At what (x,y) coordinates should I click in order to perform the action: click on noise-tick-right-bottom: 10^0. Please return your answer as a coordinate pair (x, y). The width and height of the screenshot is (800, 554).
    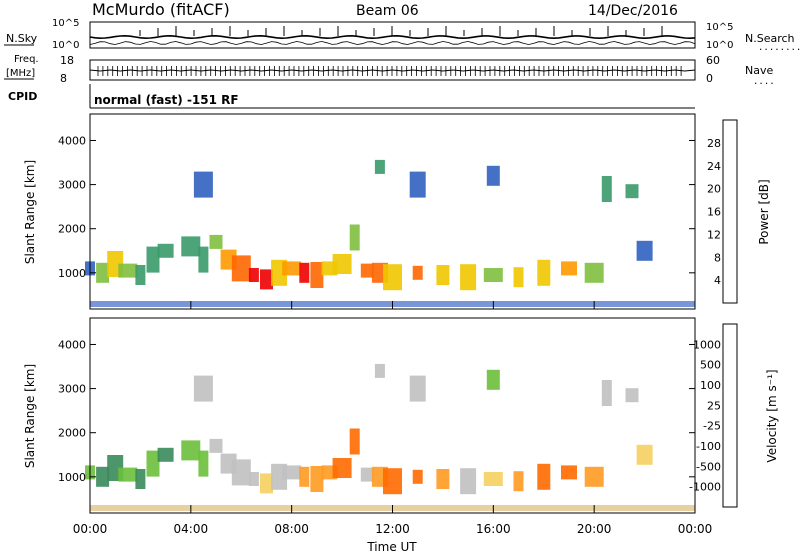
    Looking at the image, I should click on (719, 45).